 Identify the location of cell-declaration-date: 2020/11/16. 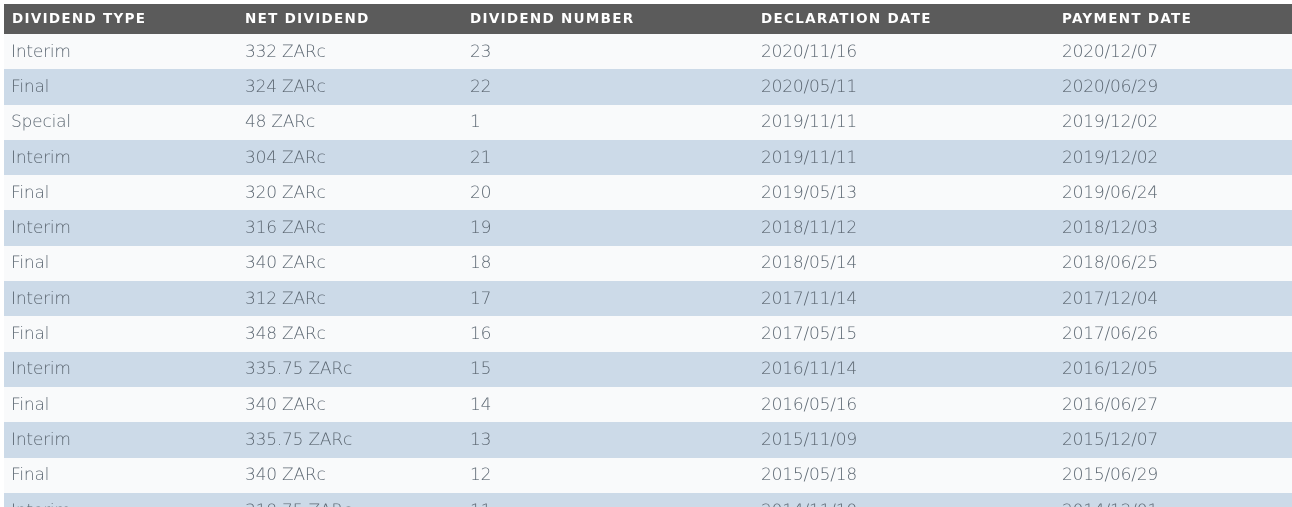
(809, 51).